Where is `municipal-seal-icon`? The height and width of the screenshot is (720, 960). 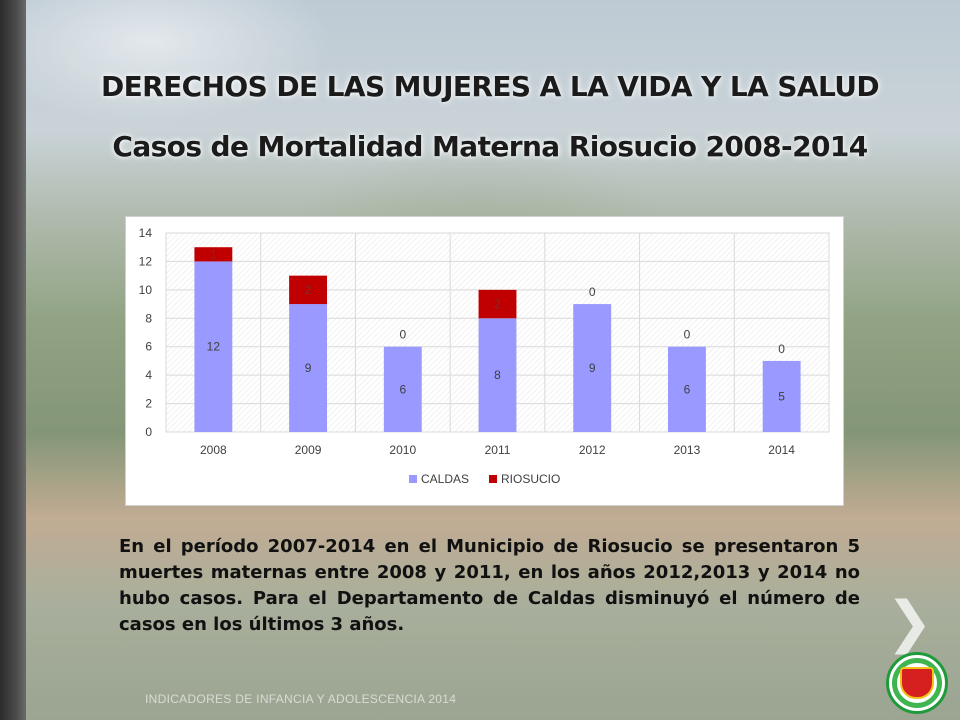 municipal-seal-icon is located at coordinates (917, 683).